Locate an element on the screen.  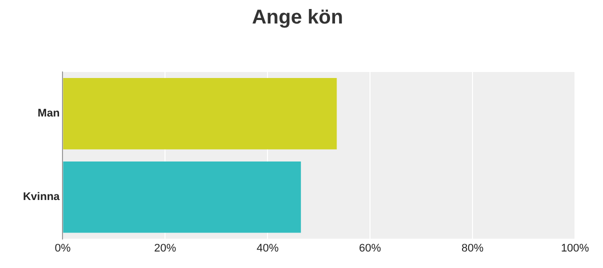
x-tick-label: 0% is located at coordinates (62, 248).